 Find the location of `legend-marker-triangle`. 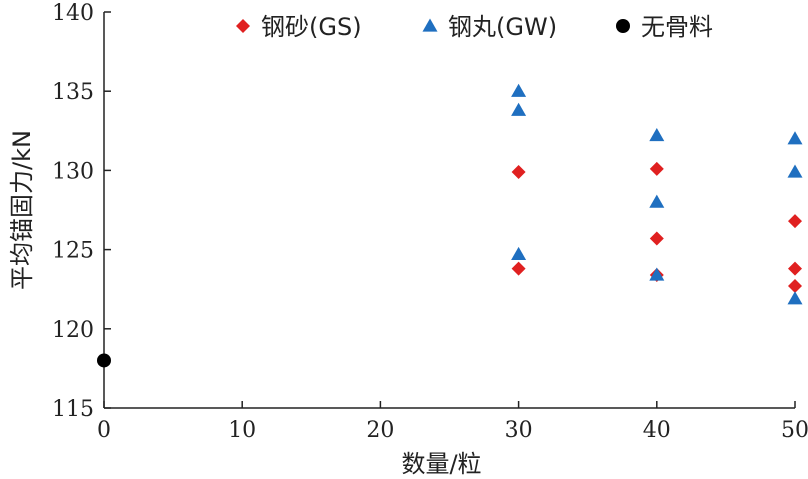

legend-marker-triangle is located at coordinates (430, 25).